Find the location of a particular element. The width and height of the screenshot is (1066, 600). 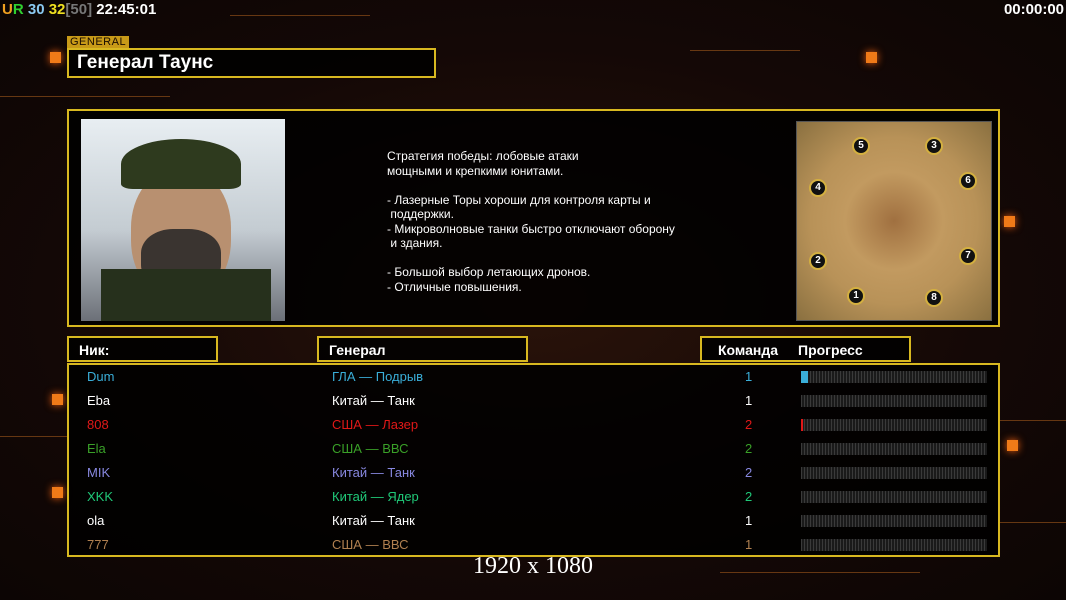

player-nick: ola is located at coordinates (96, 520).